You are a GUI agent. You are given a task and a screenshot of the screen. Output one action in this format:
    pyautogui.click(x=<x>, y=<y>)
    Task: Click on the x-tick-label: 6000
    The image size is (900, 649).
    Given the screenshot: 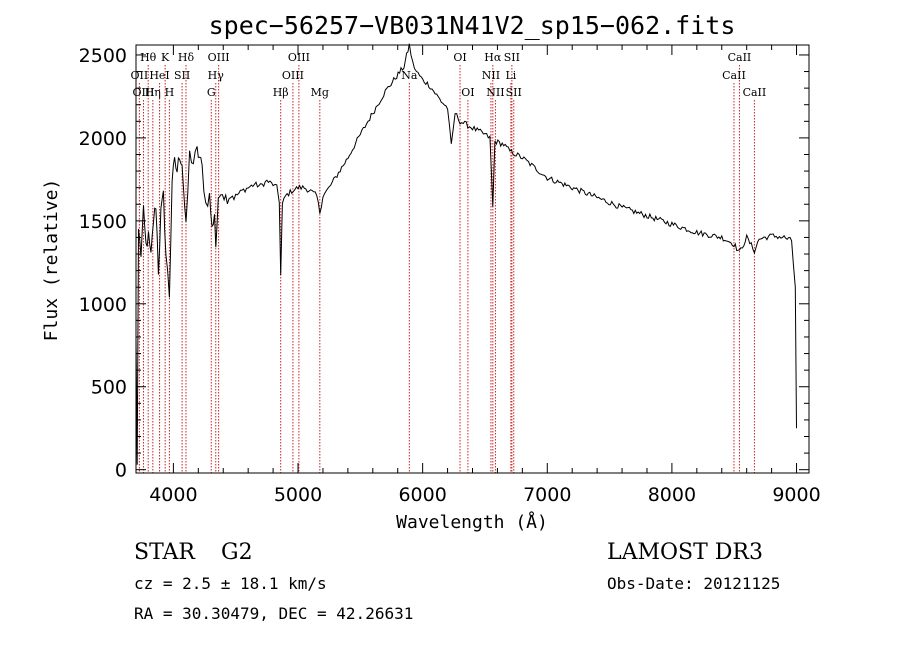 What is the action you would take?
    pyautogui.click(x=422, y=495)
    